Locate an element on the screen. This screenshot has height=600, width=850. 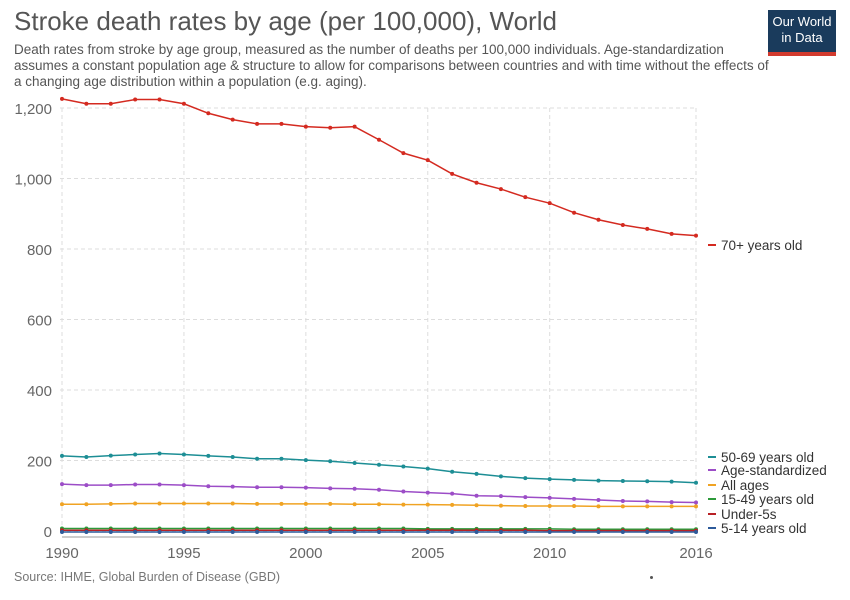
legend-item: 5-14 years old is located at coordinates (757, 528).